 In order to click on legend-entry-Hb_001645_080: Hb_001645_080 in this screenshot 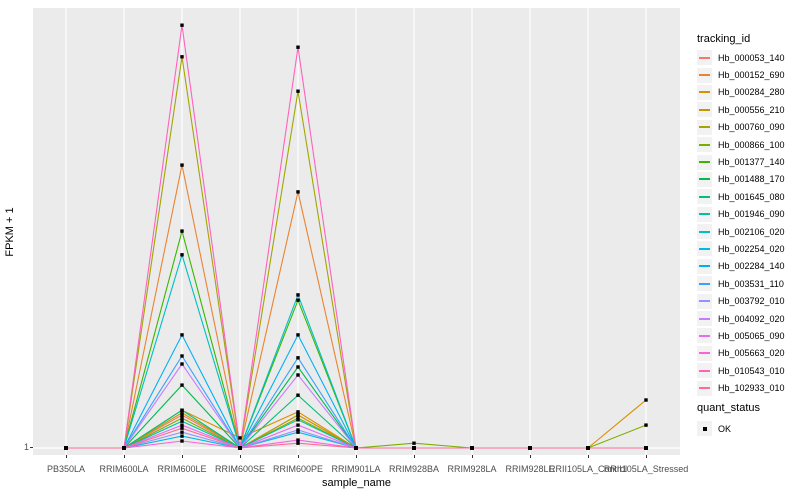, I will do `click(741, 196)`.